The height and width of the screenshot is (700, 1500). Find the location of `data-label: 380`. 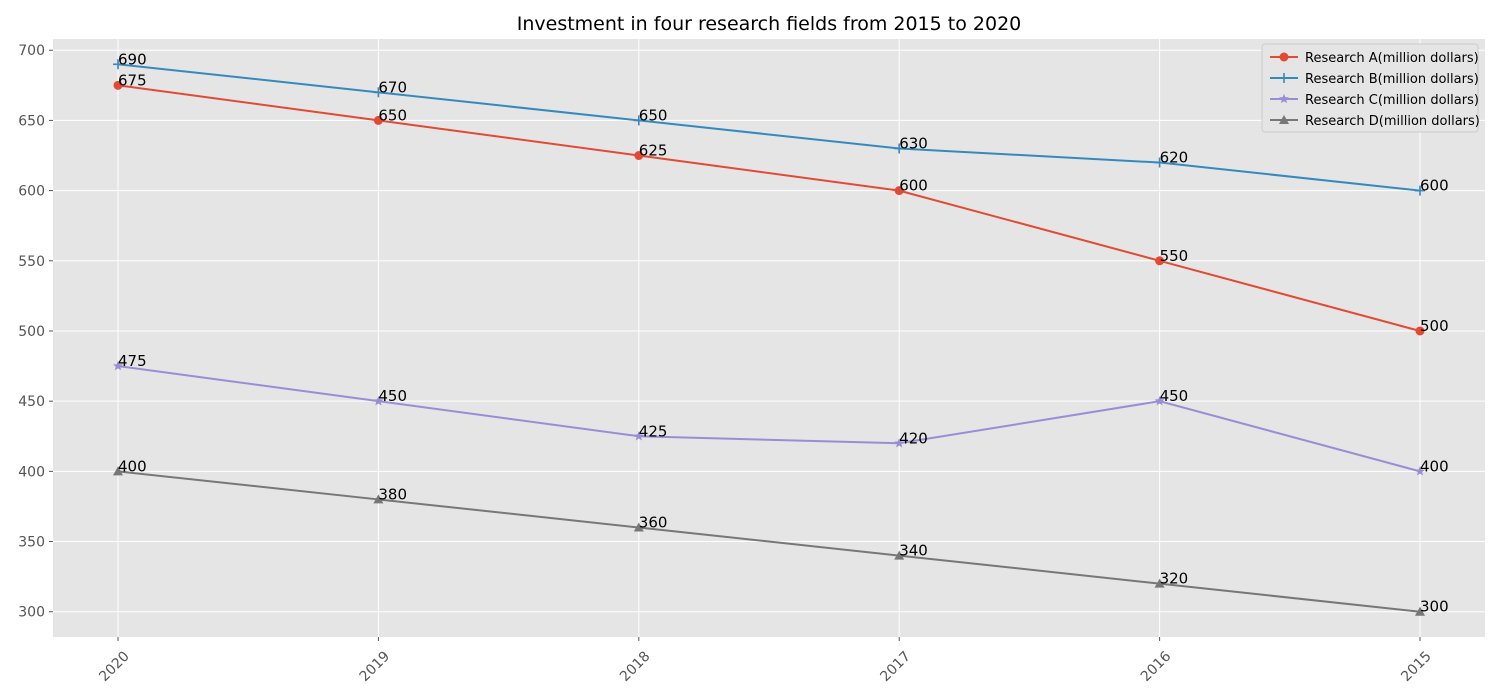

data-label: 380 is located at coordinates (392, 494).